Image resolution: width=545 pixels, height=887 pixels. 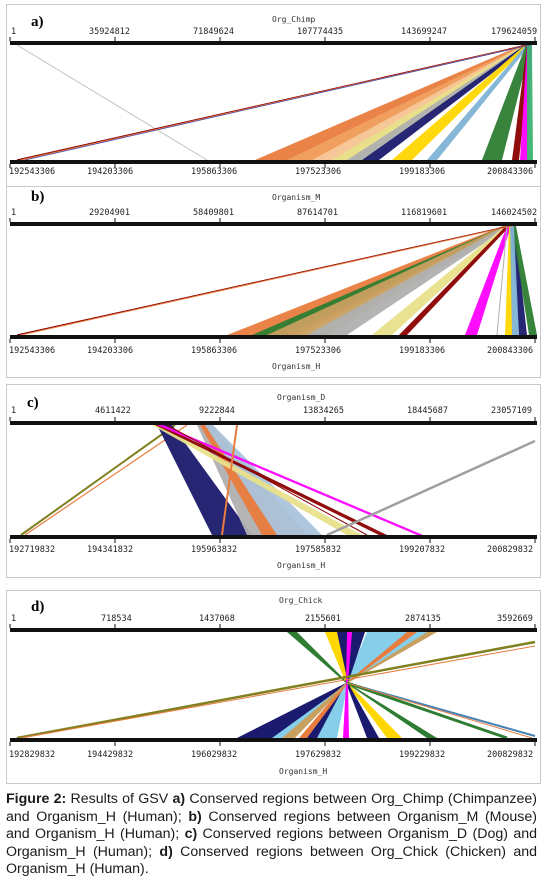 I want to click on top-tick: 58409801, so click(x=213, y=213).